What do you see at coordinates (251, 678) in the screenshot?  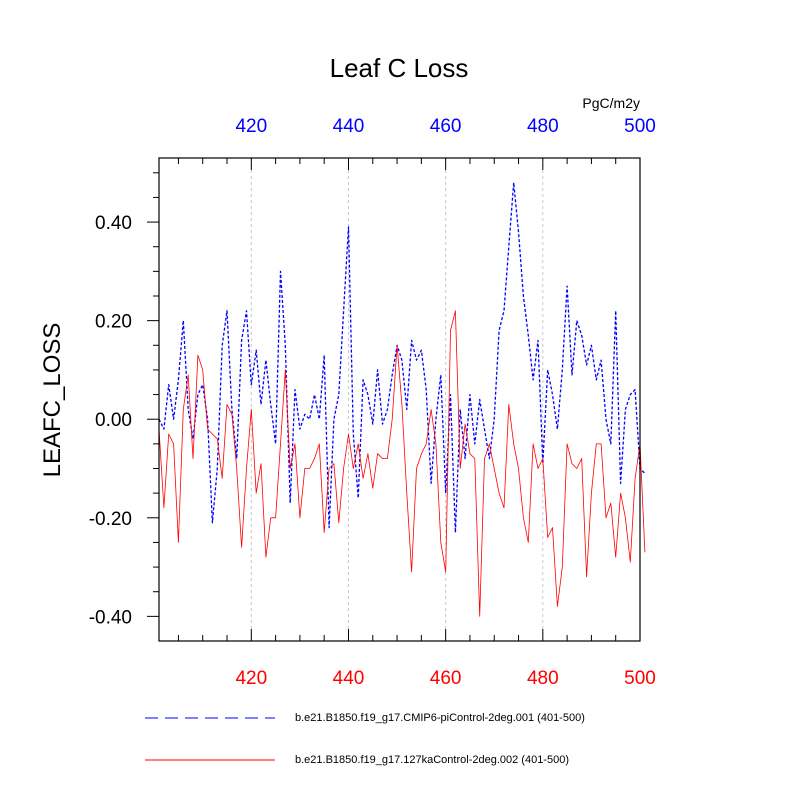 I see `x-tick-label-bottom-420: 420` at bounding box center [251, 678].